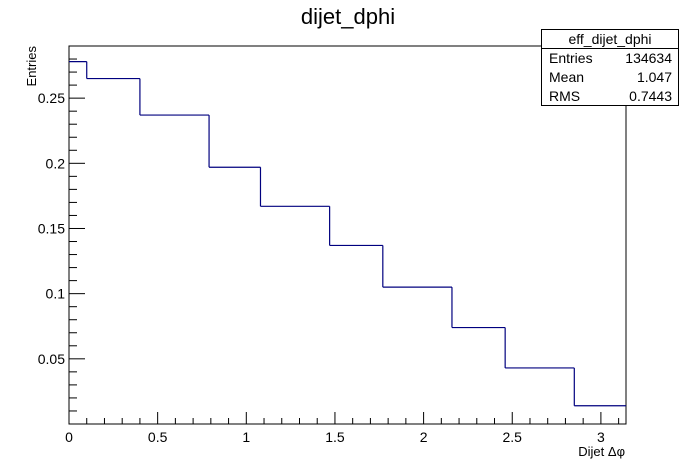 The image size is (696, 472). What do you see at coordinates (601, 451) in the screenshot?
I see `x-axis-label: Dijet Δφ` at bounding box center [601, 451].